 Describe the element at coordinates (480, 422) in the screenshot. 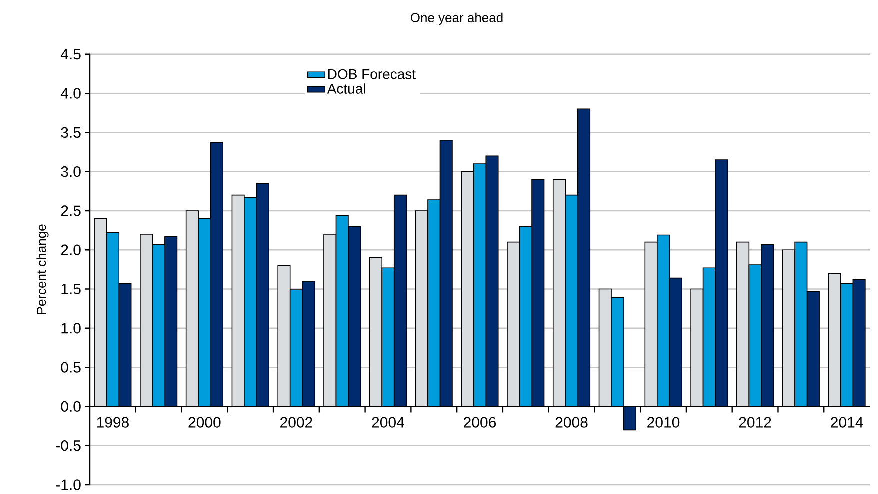

I see `x-tick-label: 2006` at that location.